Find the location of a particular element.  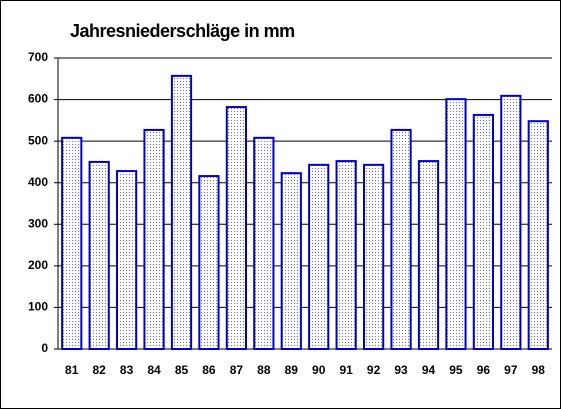

y-tick-label: 500 is located at coordinates (38, 140).